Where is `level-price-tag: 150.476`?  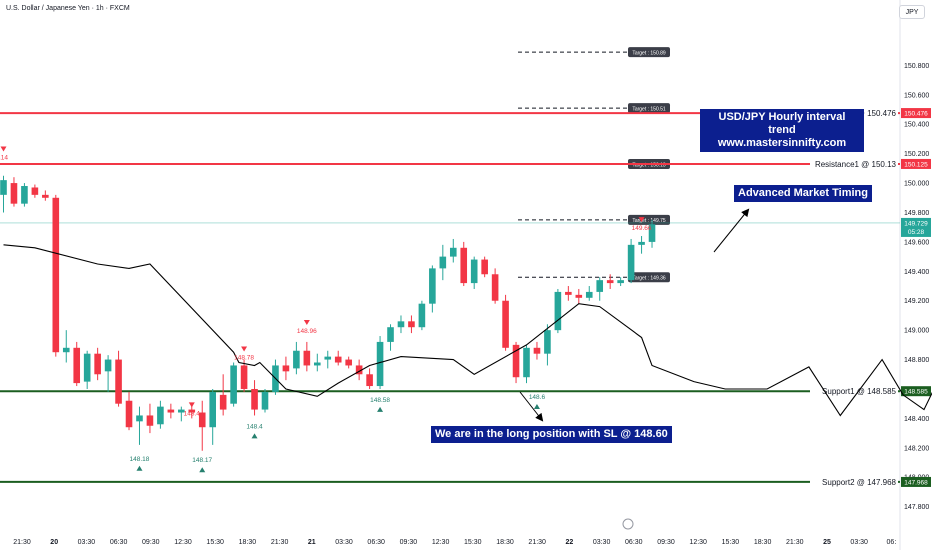
level-price-tag: 150.476 is located at coordinates (916, 114).